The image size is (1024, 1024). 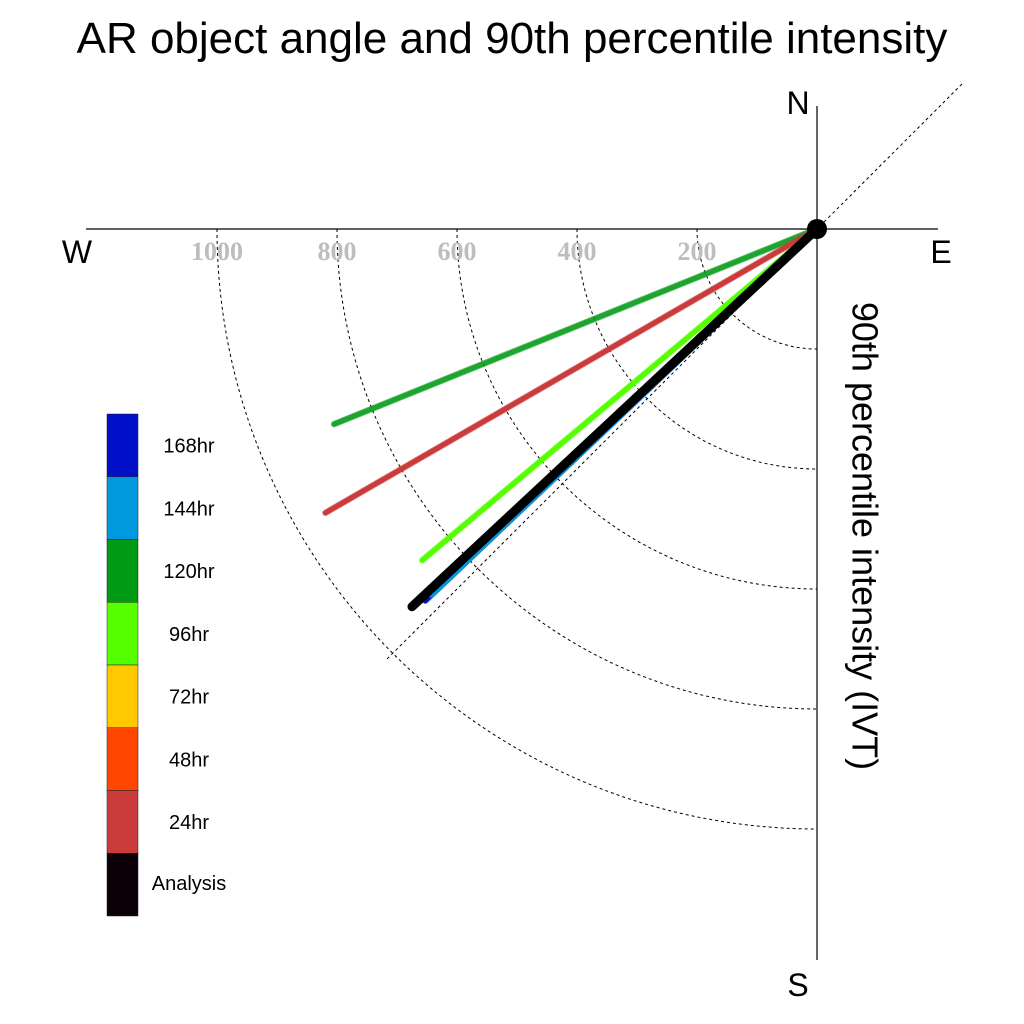 I want to click on series-line-120hr, so click(x=575, y=326).